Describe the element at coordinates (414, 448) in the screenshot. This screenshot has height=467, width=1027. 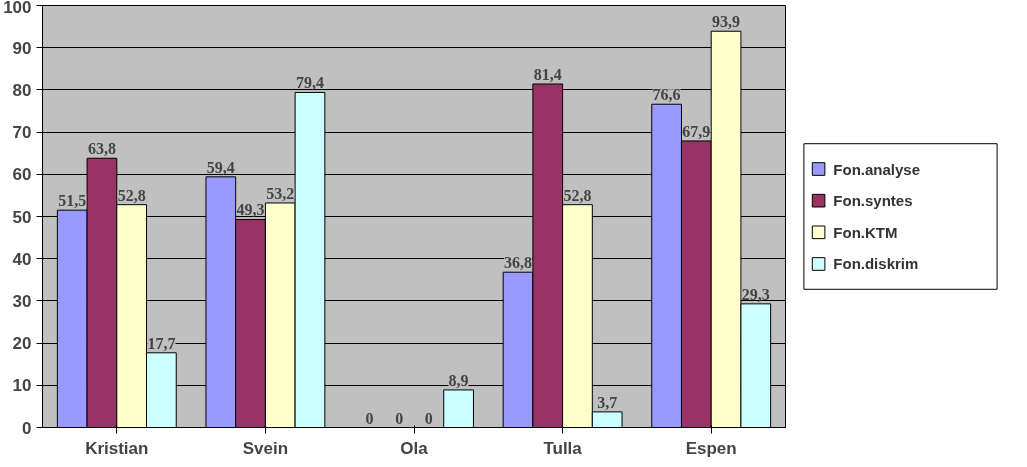
I see `x-tick-label: Ola` at that location.